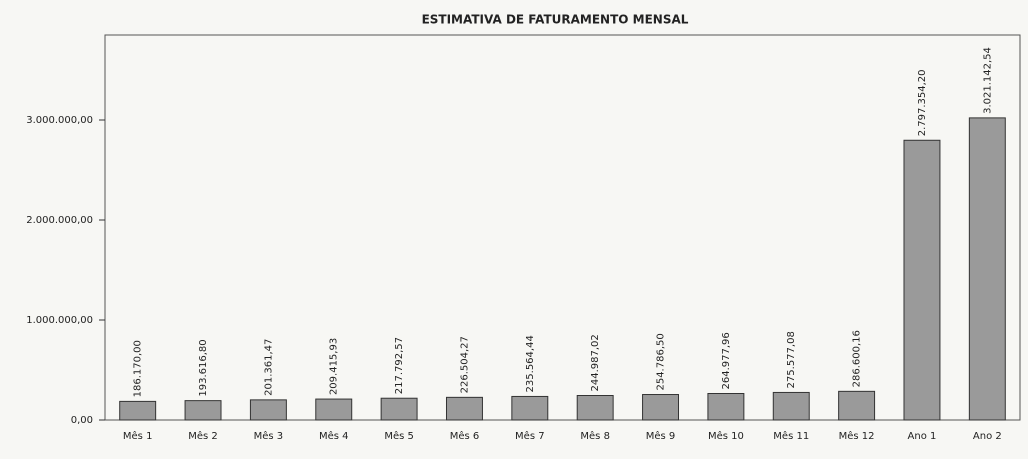 This screenshot has height=459, width=1028. Describe the element at coordinates (59, 120) in the screenshot. I see `y-tick-label: 3.000.000,00` at that location.